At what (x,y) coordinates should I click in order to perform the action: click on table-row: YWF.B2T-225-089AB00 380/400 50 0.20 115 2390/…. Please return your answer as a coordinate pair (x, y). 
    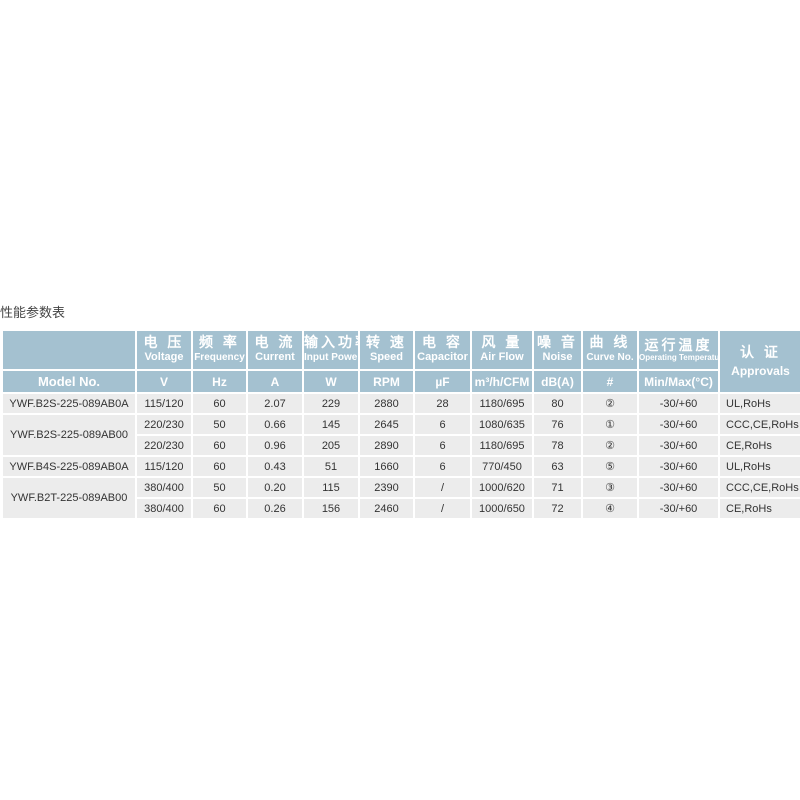
    Looking at the image, I should click on (400, 498).